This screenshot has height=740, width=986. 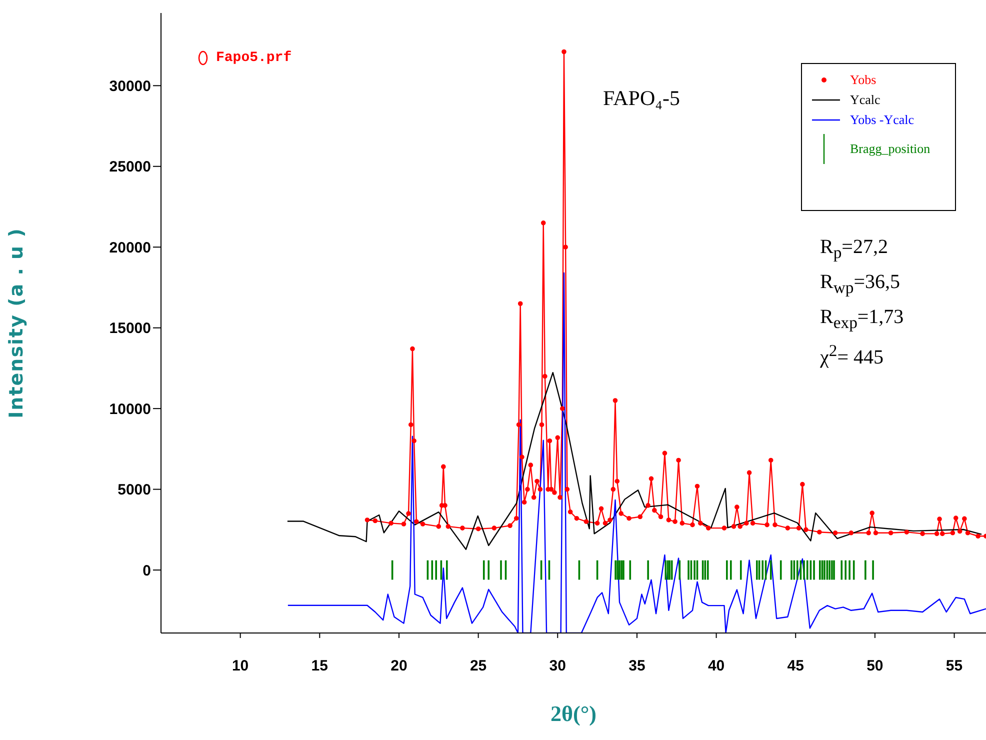 I want to click on legend-label: Yobs, so click(x=863, y=80).